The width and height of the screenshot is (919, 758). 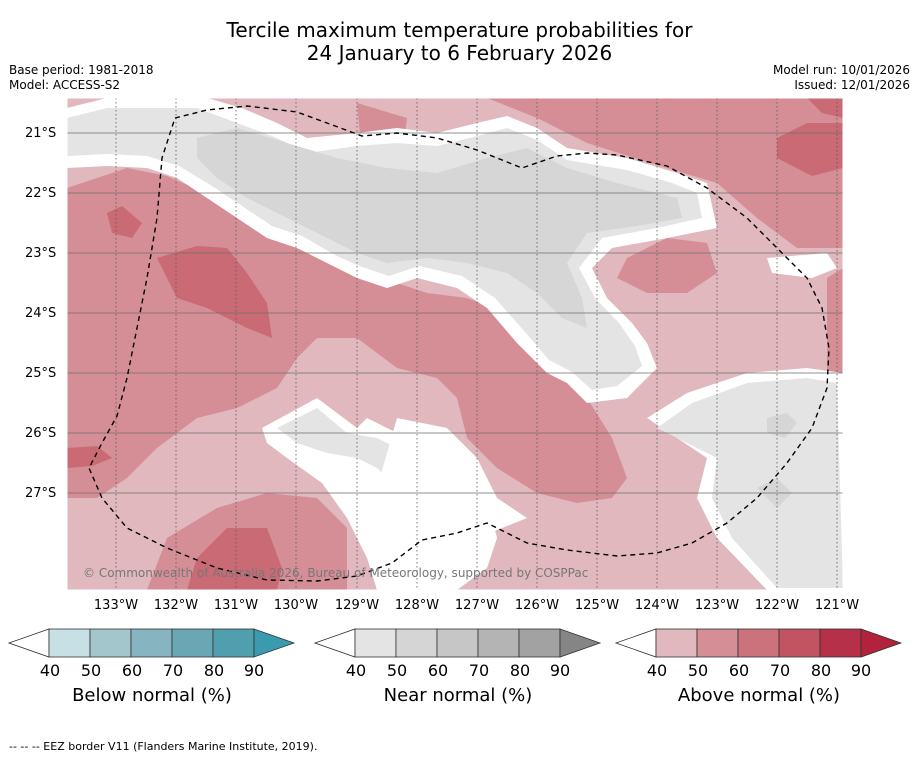 What do you see at coordinates (479, 670) in the screenshot?
I see `near-tick: 70` at bounding box center [479, 670].